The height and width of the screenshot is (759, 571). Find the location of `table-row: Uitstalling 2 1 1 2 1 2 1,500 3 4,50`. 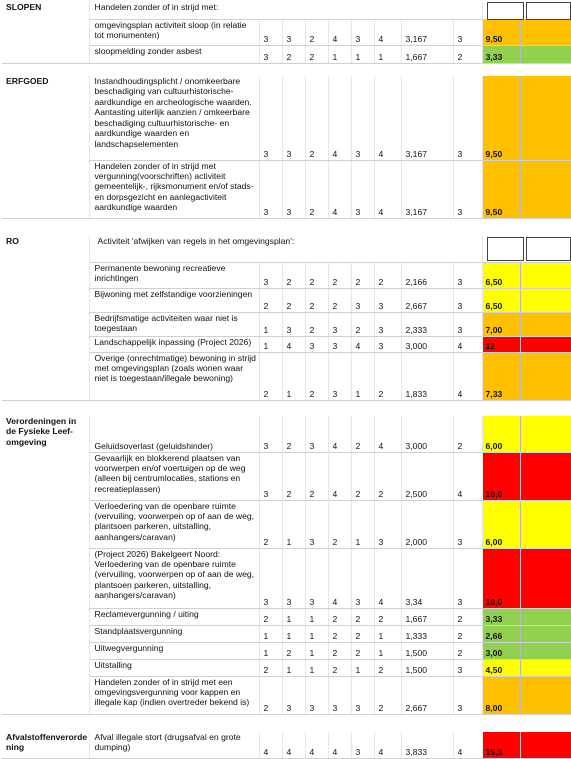

table-row: Uitstalling 2 1 1 2 1 2 1,500 3 4,50 is located at coordinates (286, 668).